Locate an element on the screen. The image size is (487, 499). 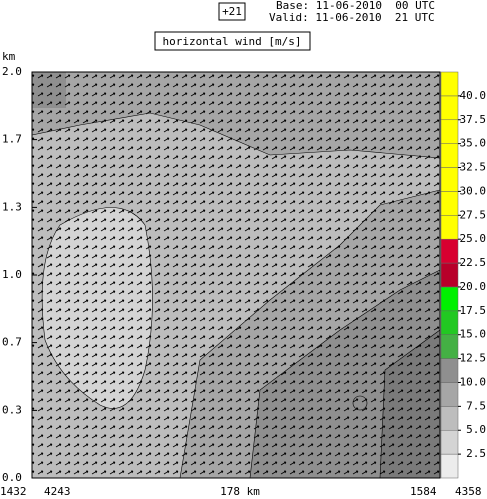
colorbar-label: 12.5 is located at coordinates (473, 358).